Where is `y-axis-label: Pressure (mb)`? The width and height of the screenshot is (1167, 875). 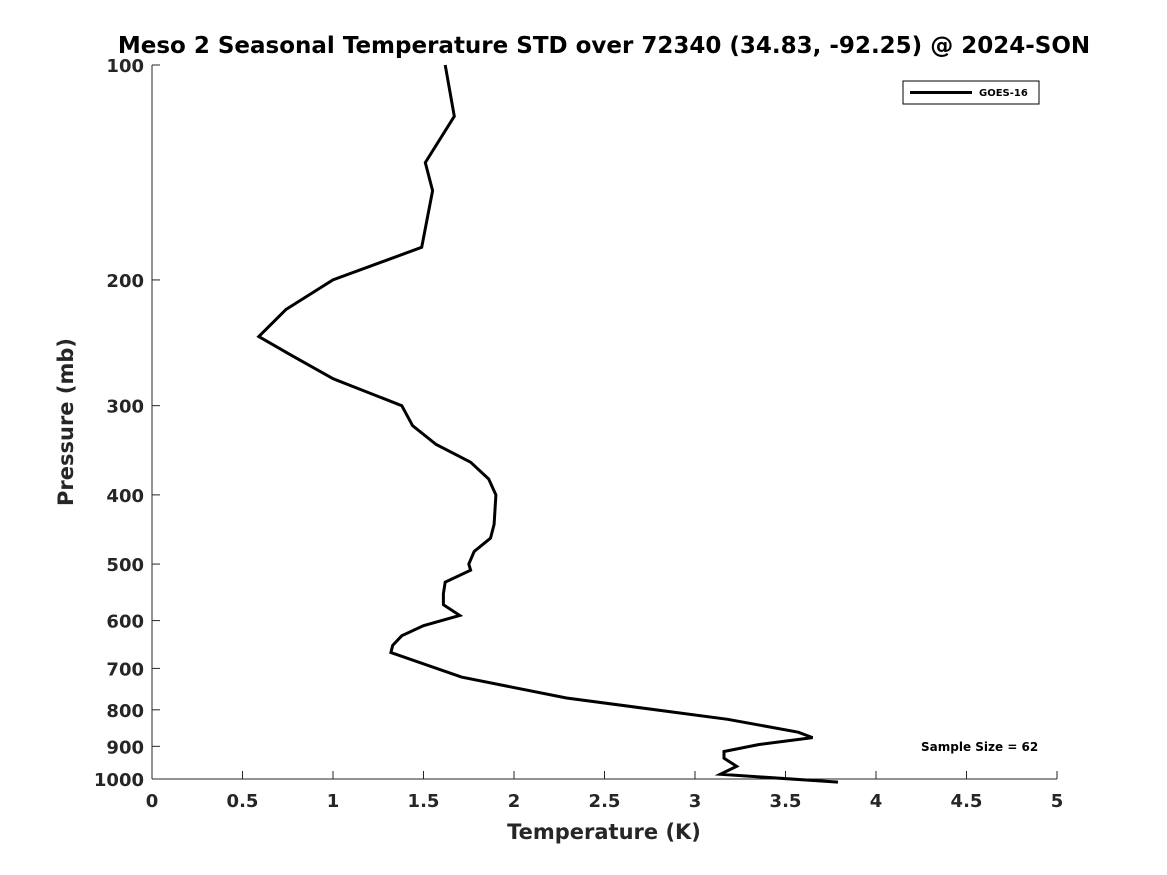 y-axis-label: Pressure (mb) is located at coordinates (66, 422).